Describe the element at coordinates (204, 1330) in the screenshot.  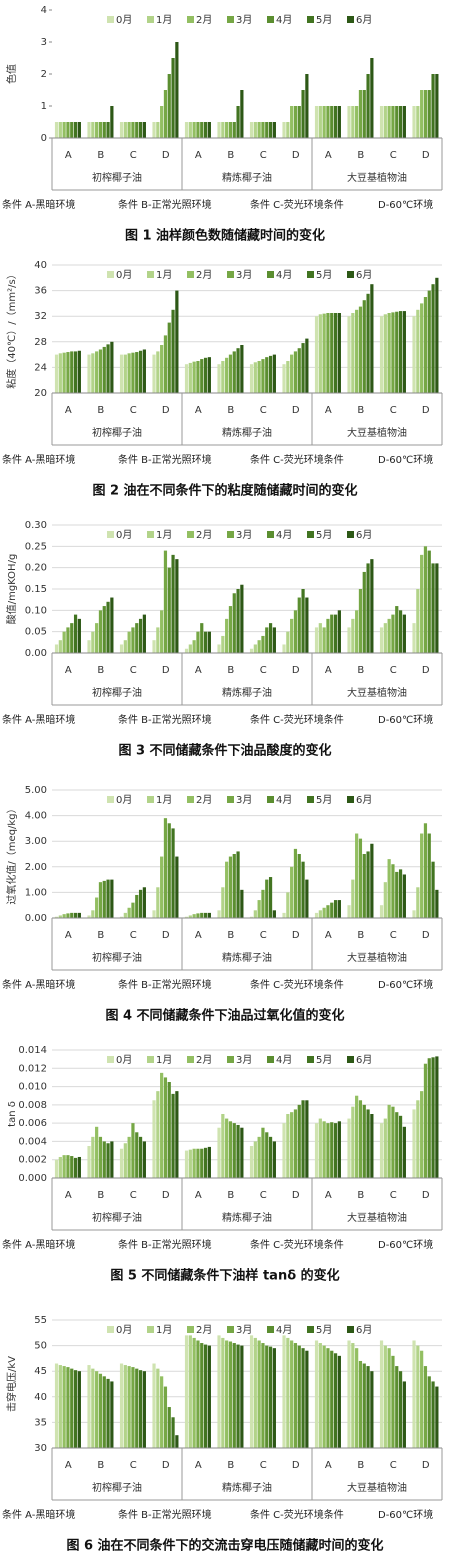
I see `legend-label: 2月` at that location.